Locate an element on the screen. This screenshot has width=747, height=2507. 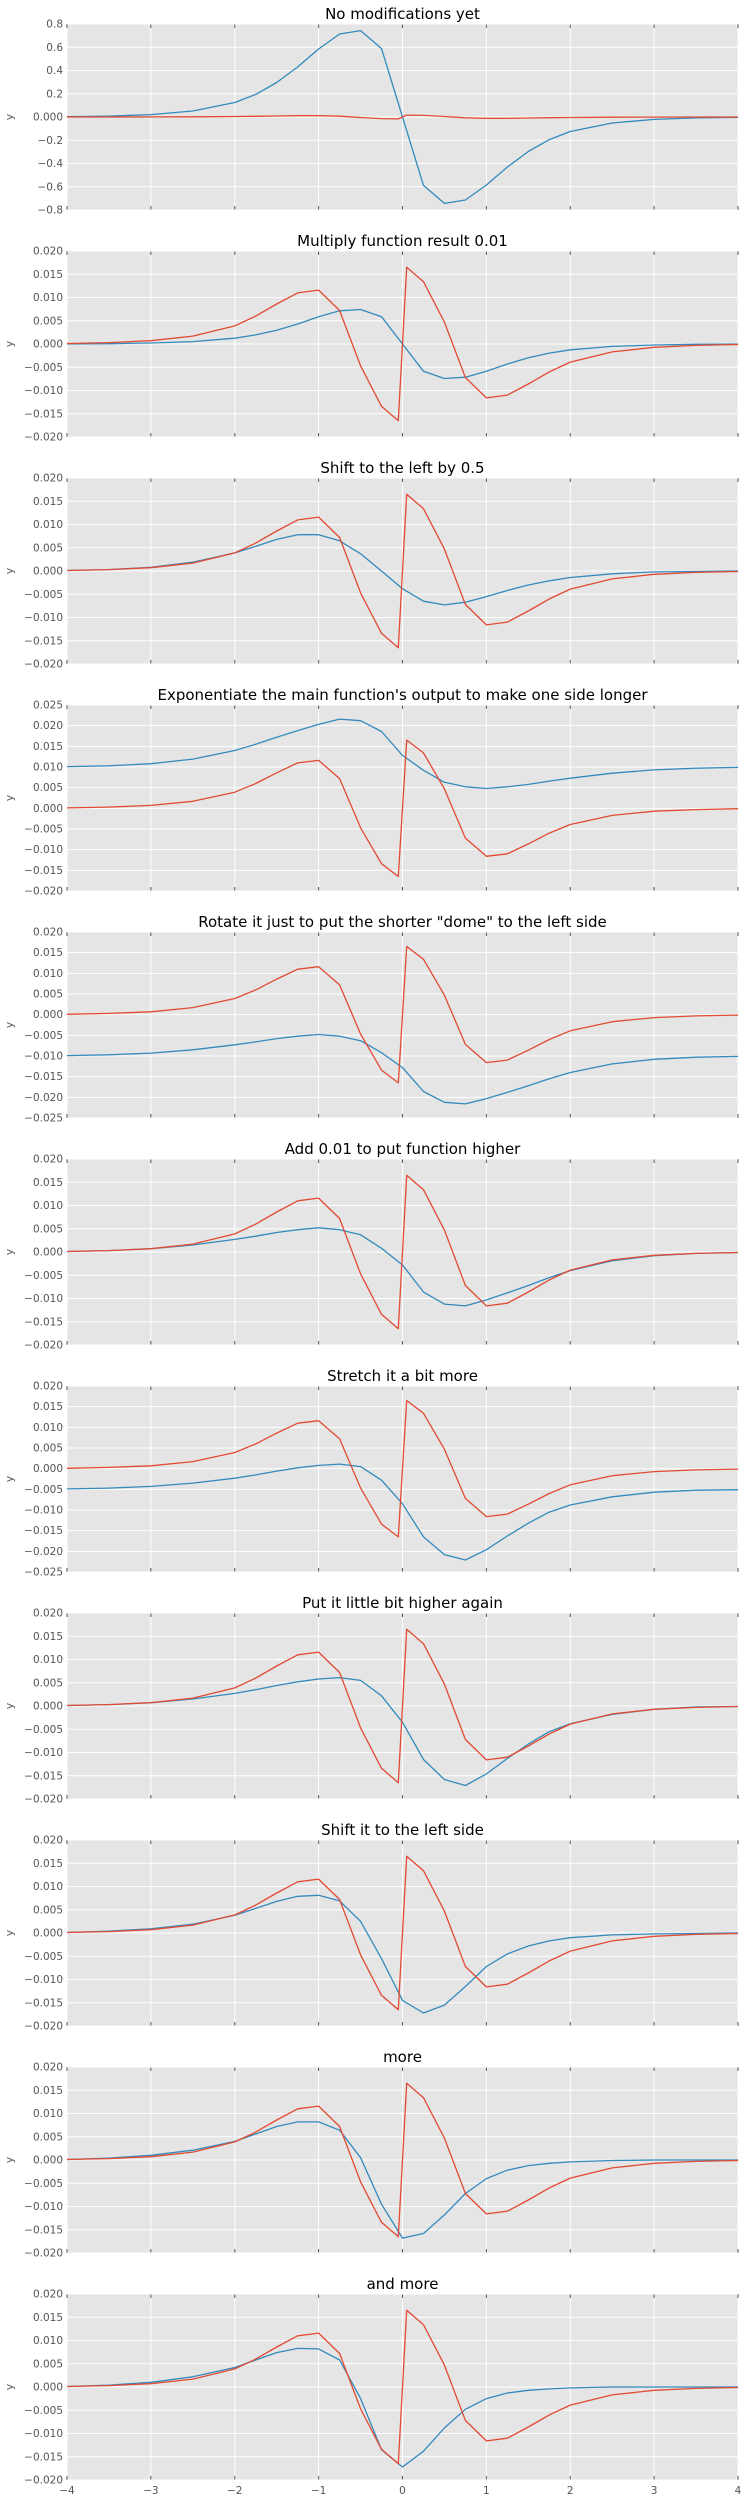
x-tick-label: 1 is located at coordinates (486, 2491).